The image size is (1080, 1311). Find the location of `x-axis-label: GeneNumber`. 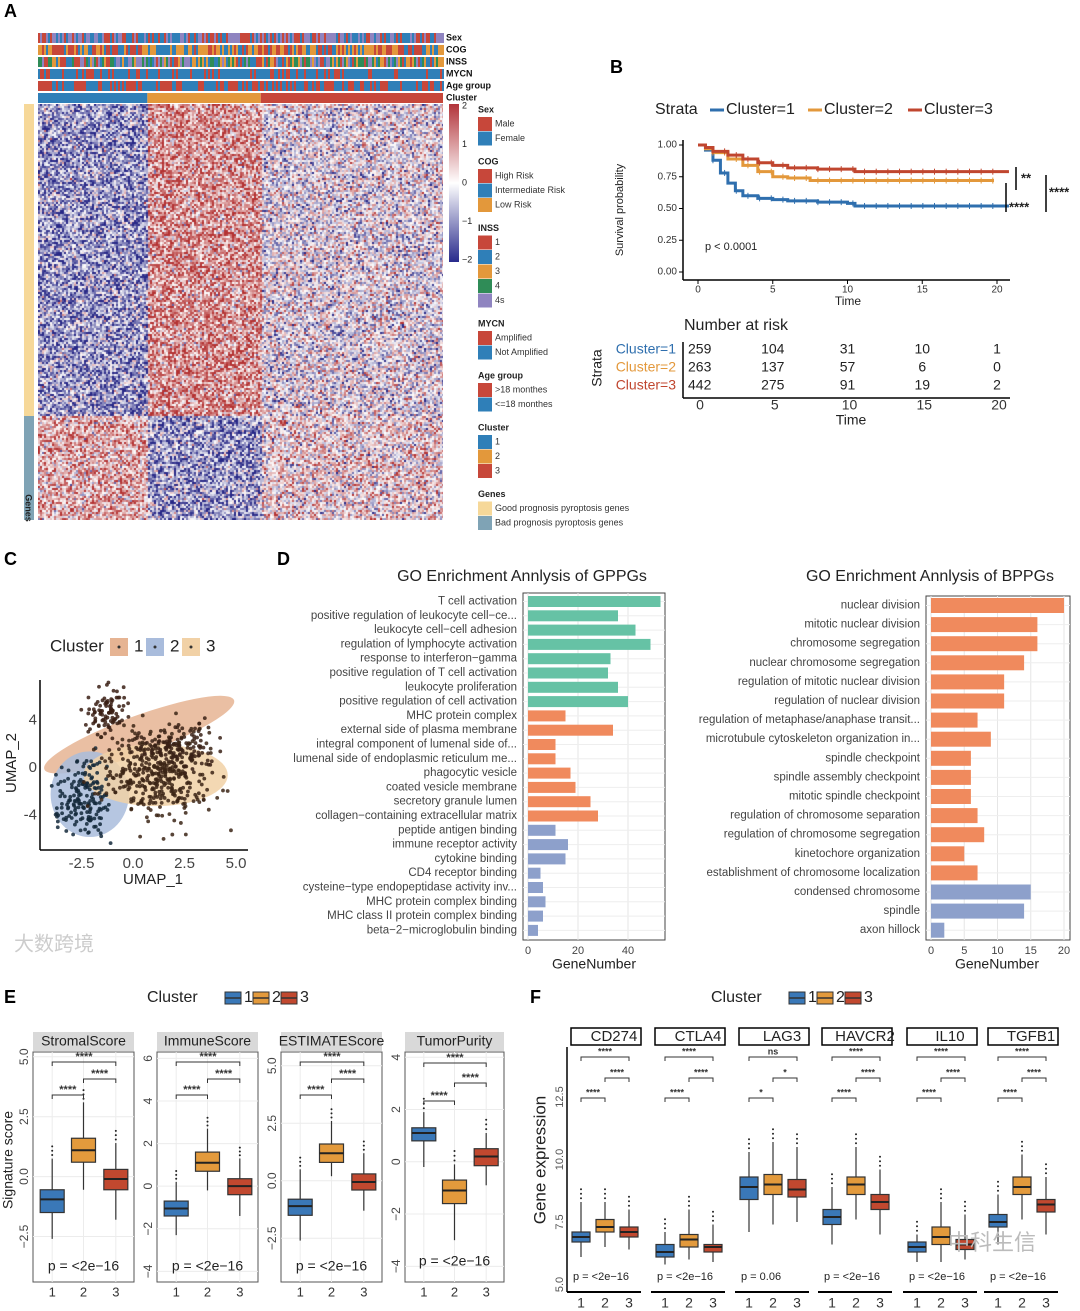

x-axis-label: GeneNumber is located at coordinates (997, 964).